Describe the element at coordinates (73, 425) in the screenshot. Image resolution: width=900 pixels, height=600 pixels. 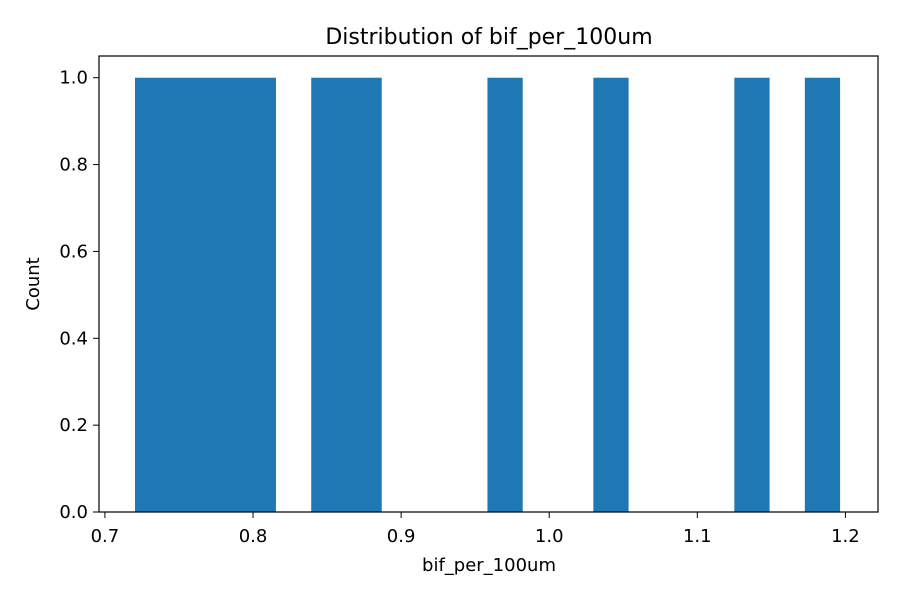
I see `y-tick-label: 0.2` at that location.